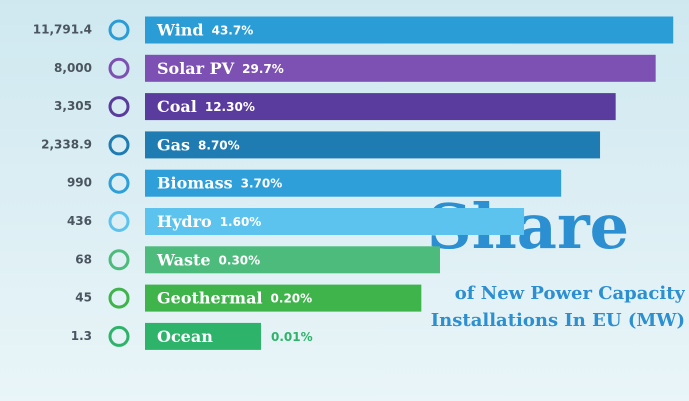 The image size is (689, 401). What do you see at coordinates (79, 221) in the screenshot?
I see `value-label: 436` at bounding box center [79, 221].